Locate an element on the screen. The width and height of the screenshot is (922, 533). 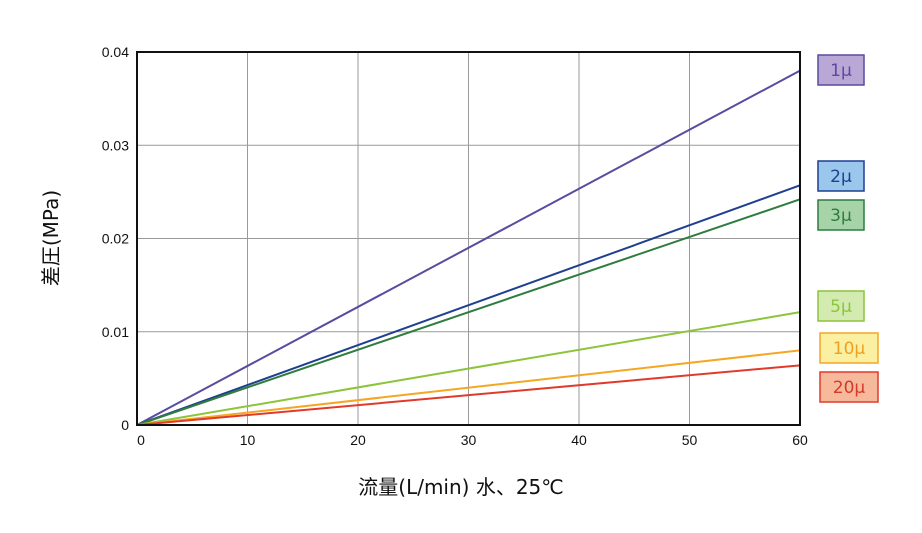
x-tick-label: 10 is located at coordinates (248, 440).